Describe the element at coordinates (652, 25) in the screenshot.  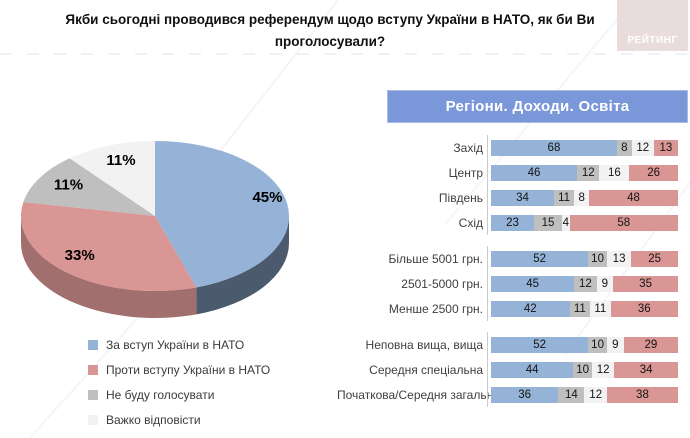
I see `rating-logo: РЕЙТИНГ` at that location.